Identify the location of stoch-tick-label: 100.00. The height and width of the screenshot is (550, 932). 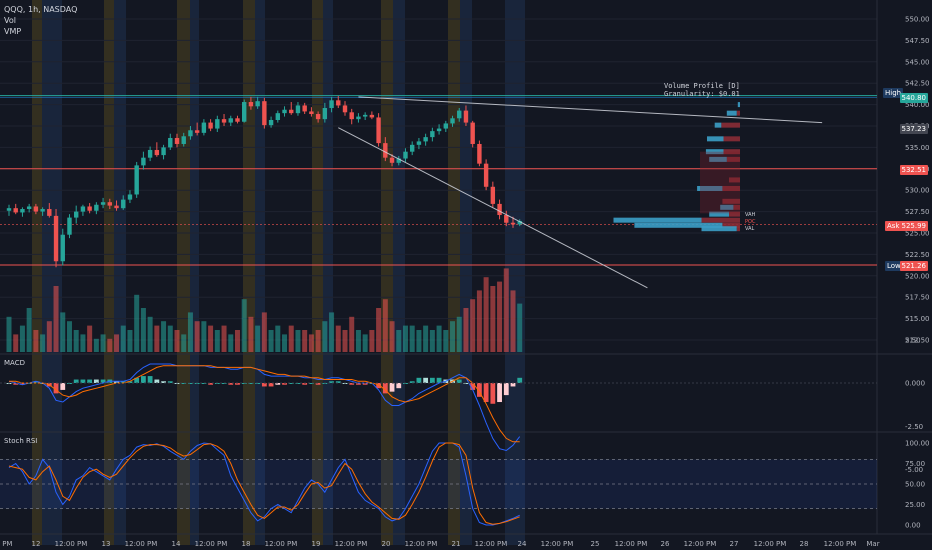
(917, 444).